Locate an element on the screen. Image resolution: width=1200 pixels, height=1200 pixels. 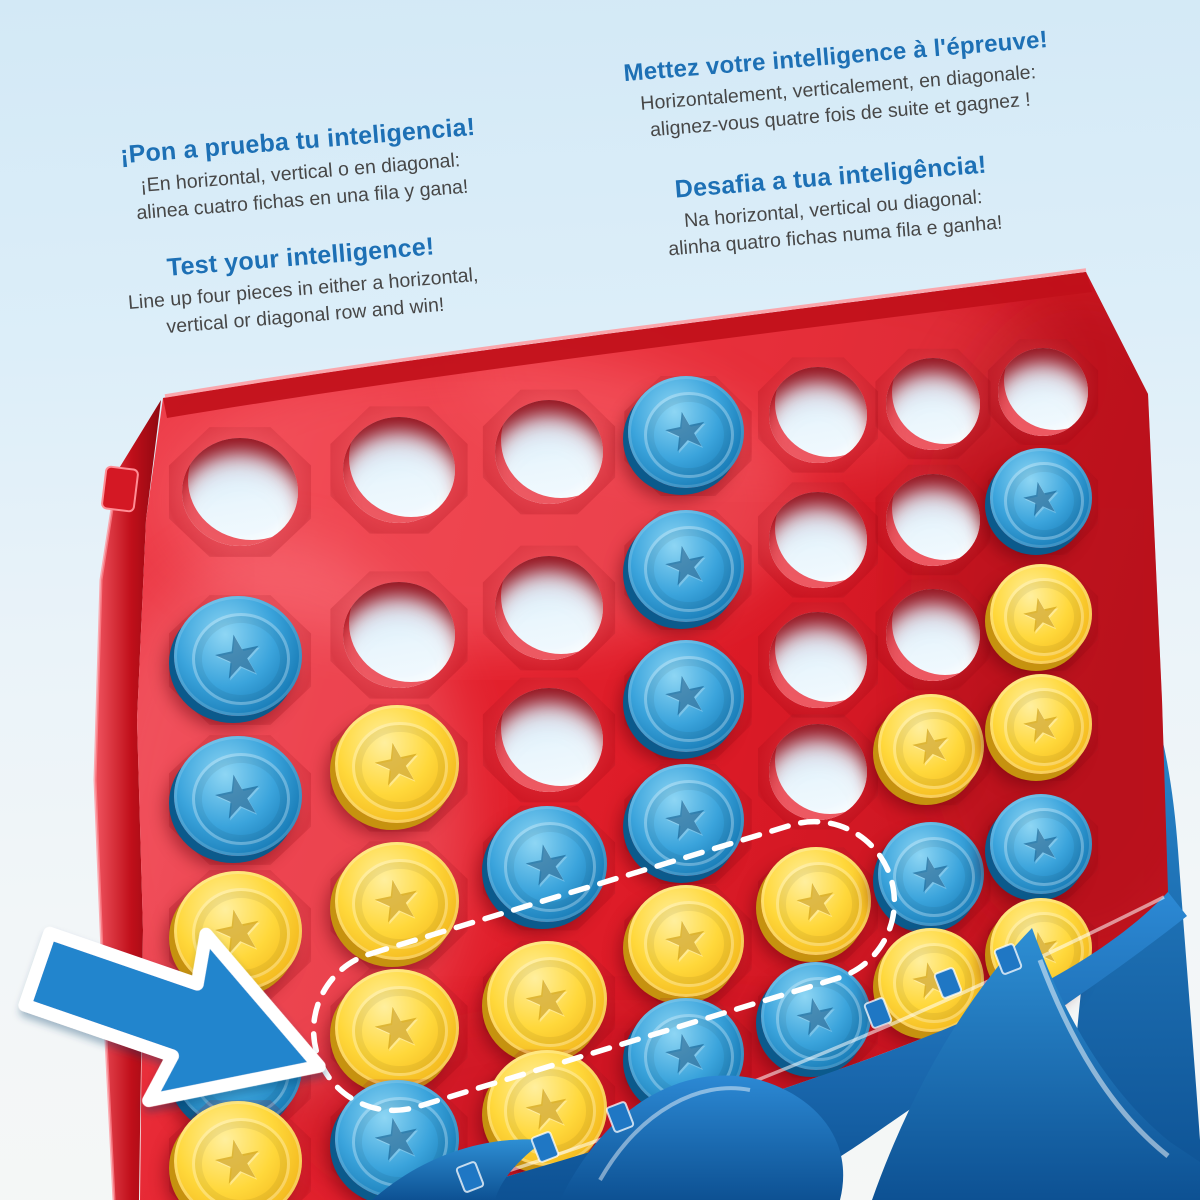
empty-hole-c3r2 is located at coordinates (549, 608).